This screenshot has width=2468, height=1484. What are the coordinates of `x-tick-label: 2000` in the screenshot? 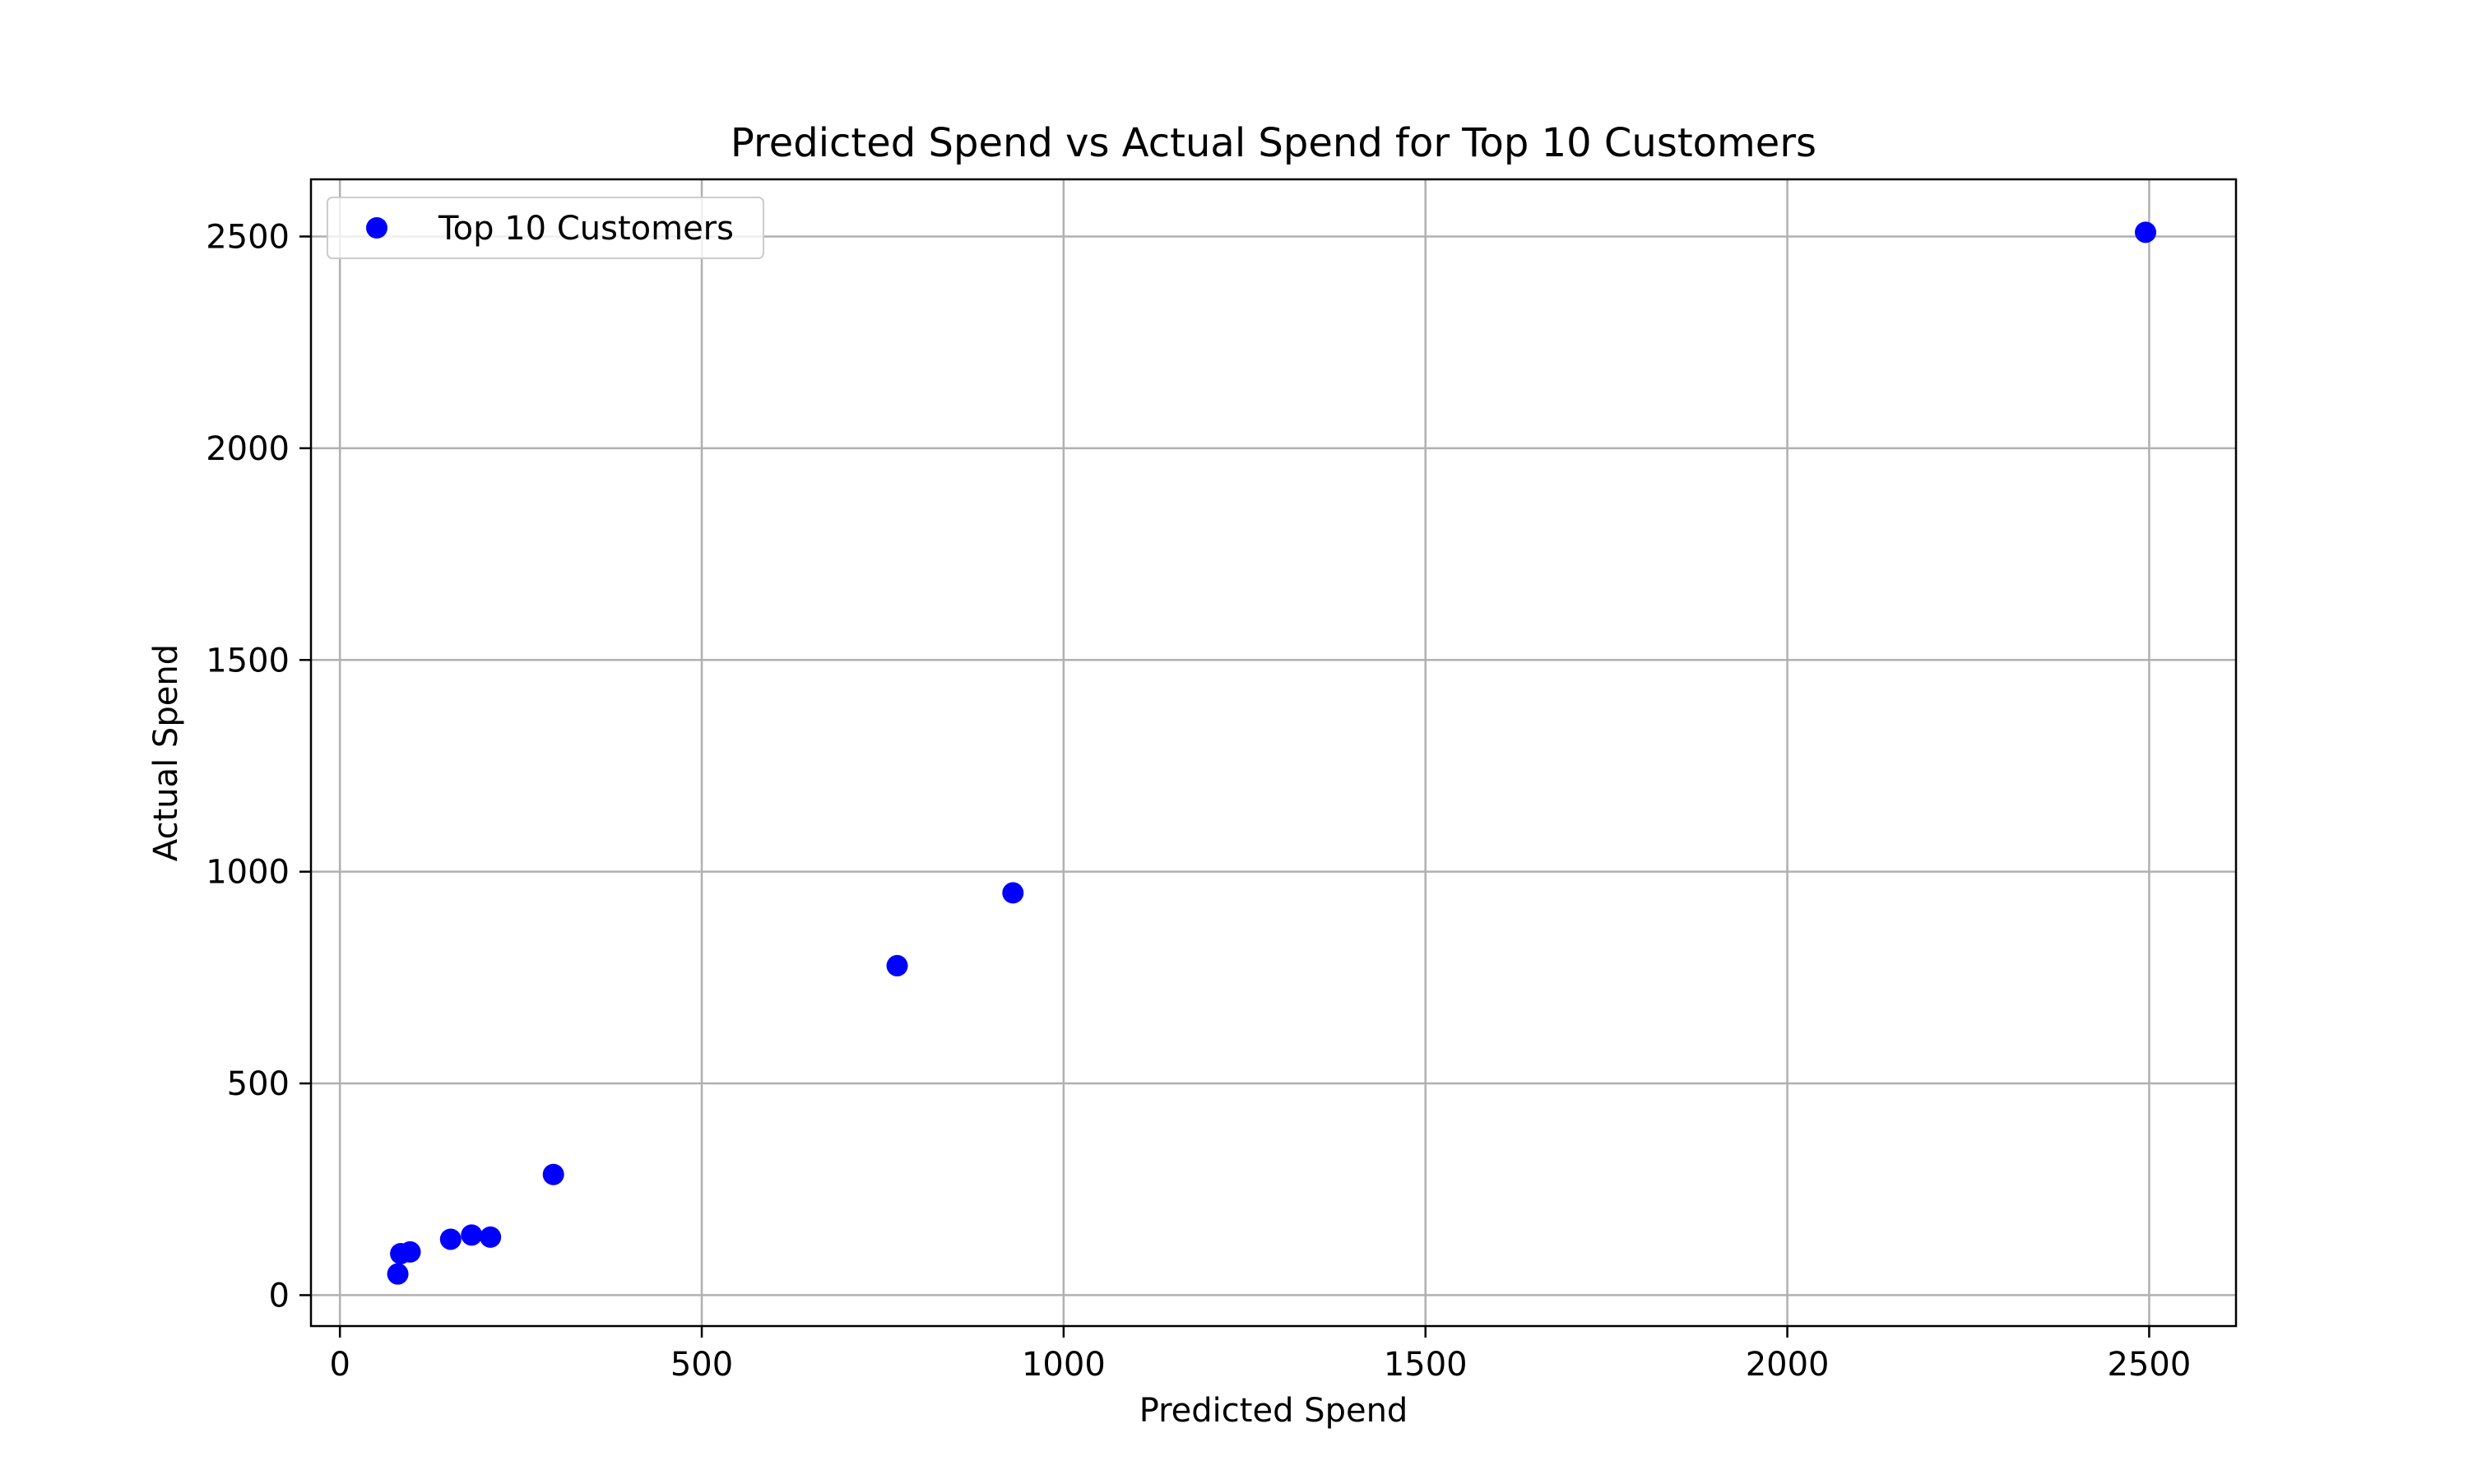 It's located at (1788, 1365).